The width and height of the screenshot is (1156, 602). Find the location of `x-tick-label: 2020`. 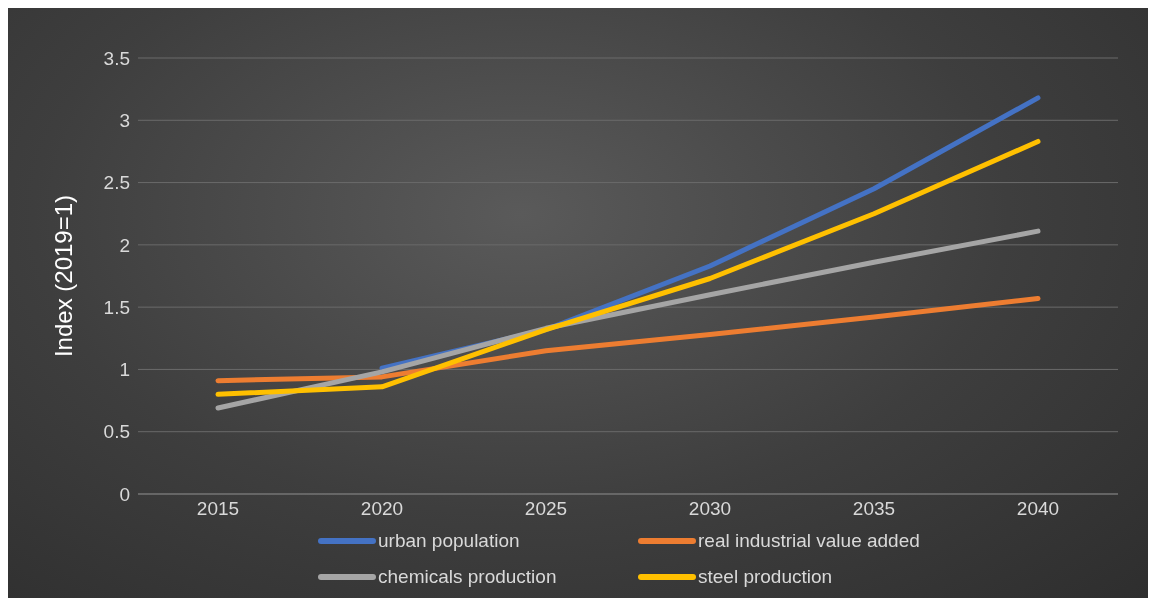

x-tick-label: 2020 is located at coordinates (382, 509).